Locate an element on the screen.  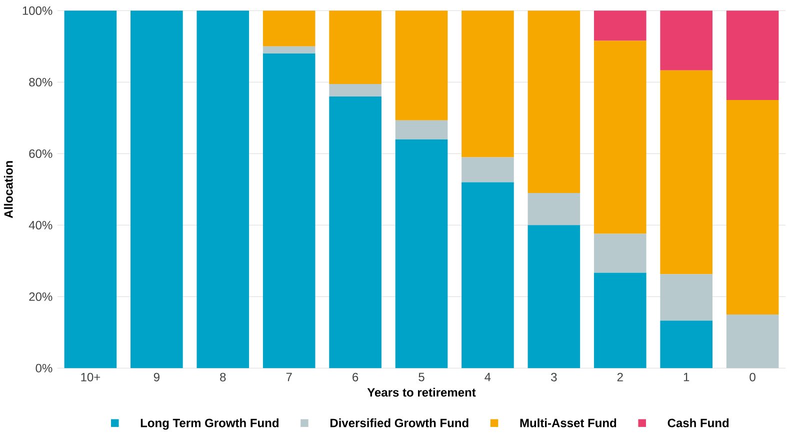
x-tick-label: 10+ is located at coordinates (90, 377).